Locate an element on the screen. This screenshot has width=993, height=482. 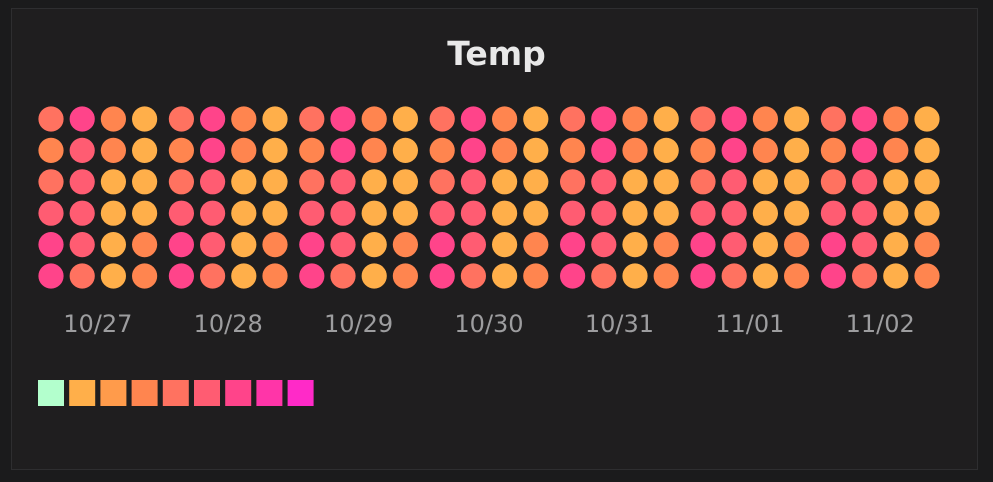
color-legend is located at coordinates (176, 393).